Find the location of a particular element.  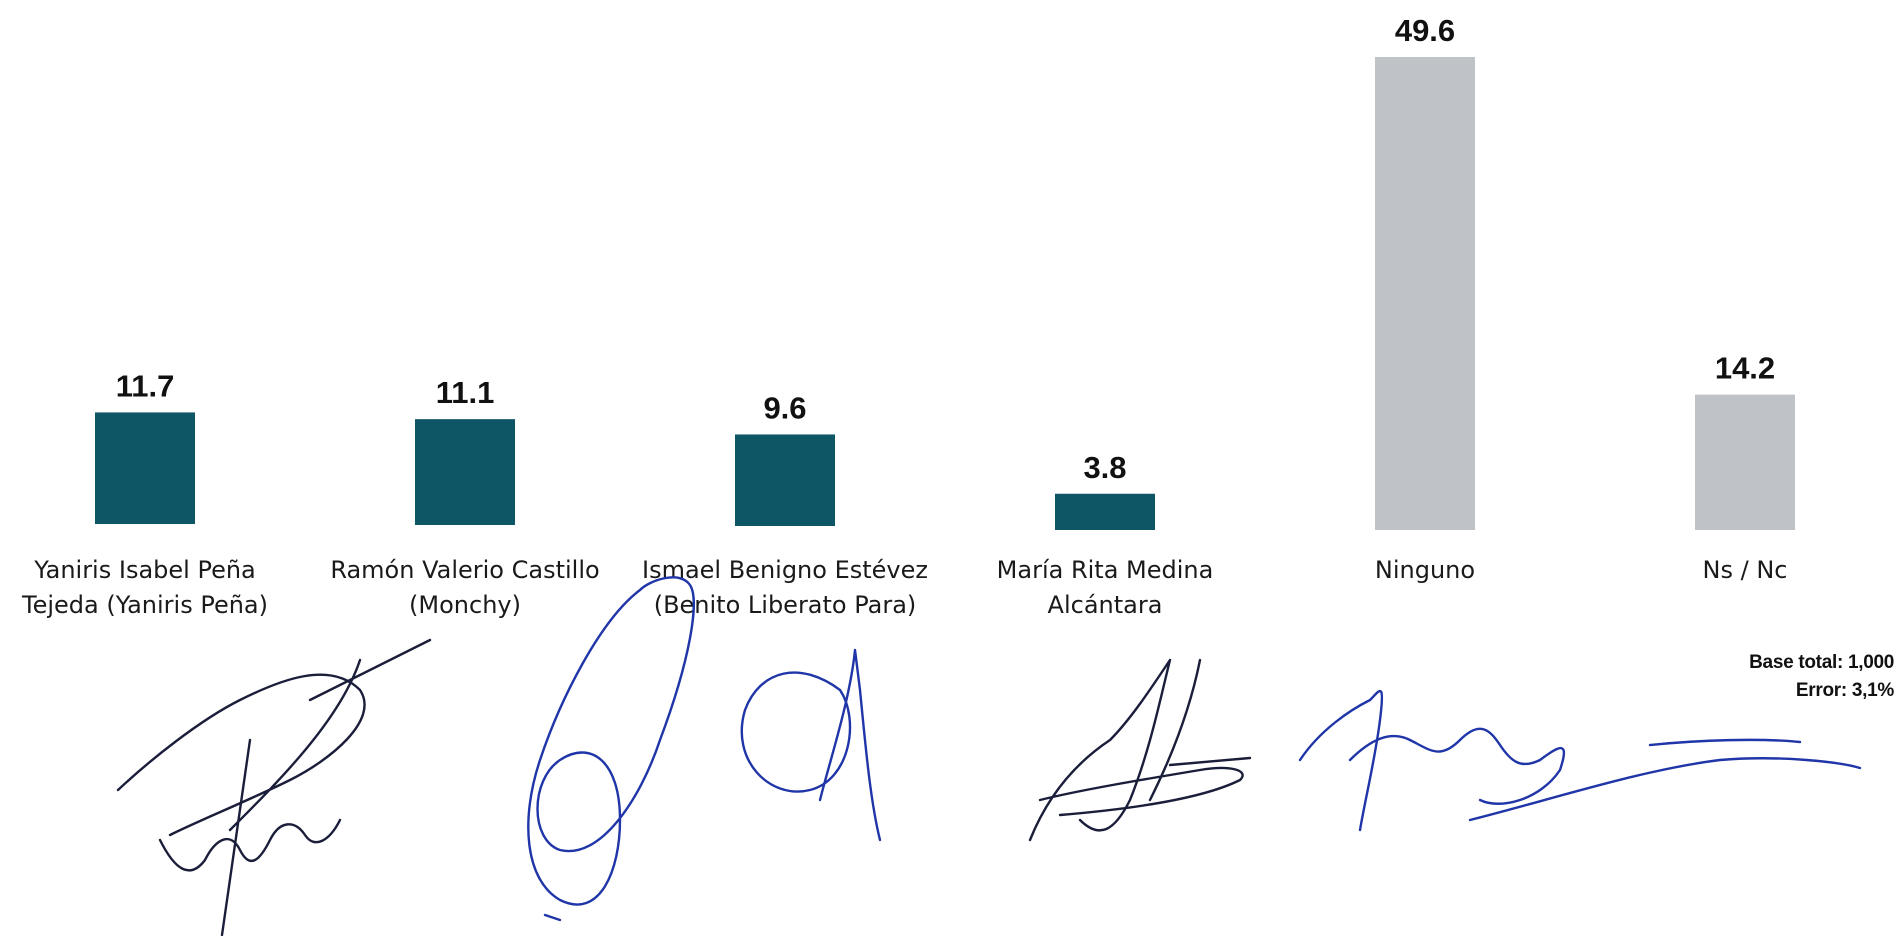

base-total-note: Base total: 1,000 is located at coordinates (1821, 662).